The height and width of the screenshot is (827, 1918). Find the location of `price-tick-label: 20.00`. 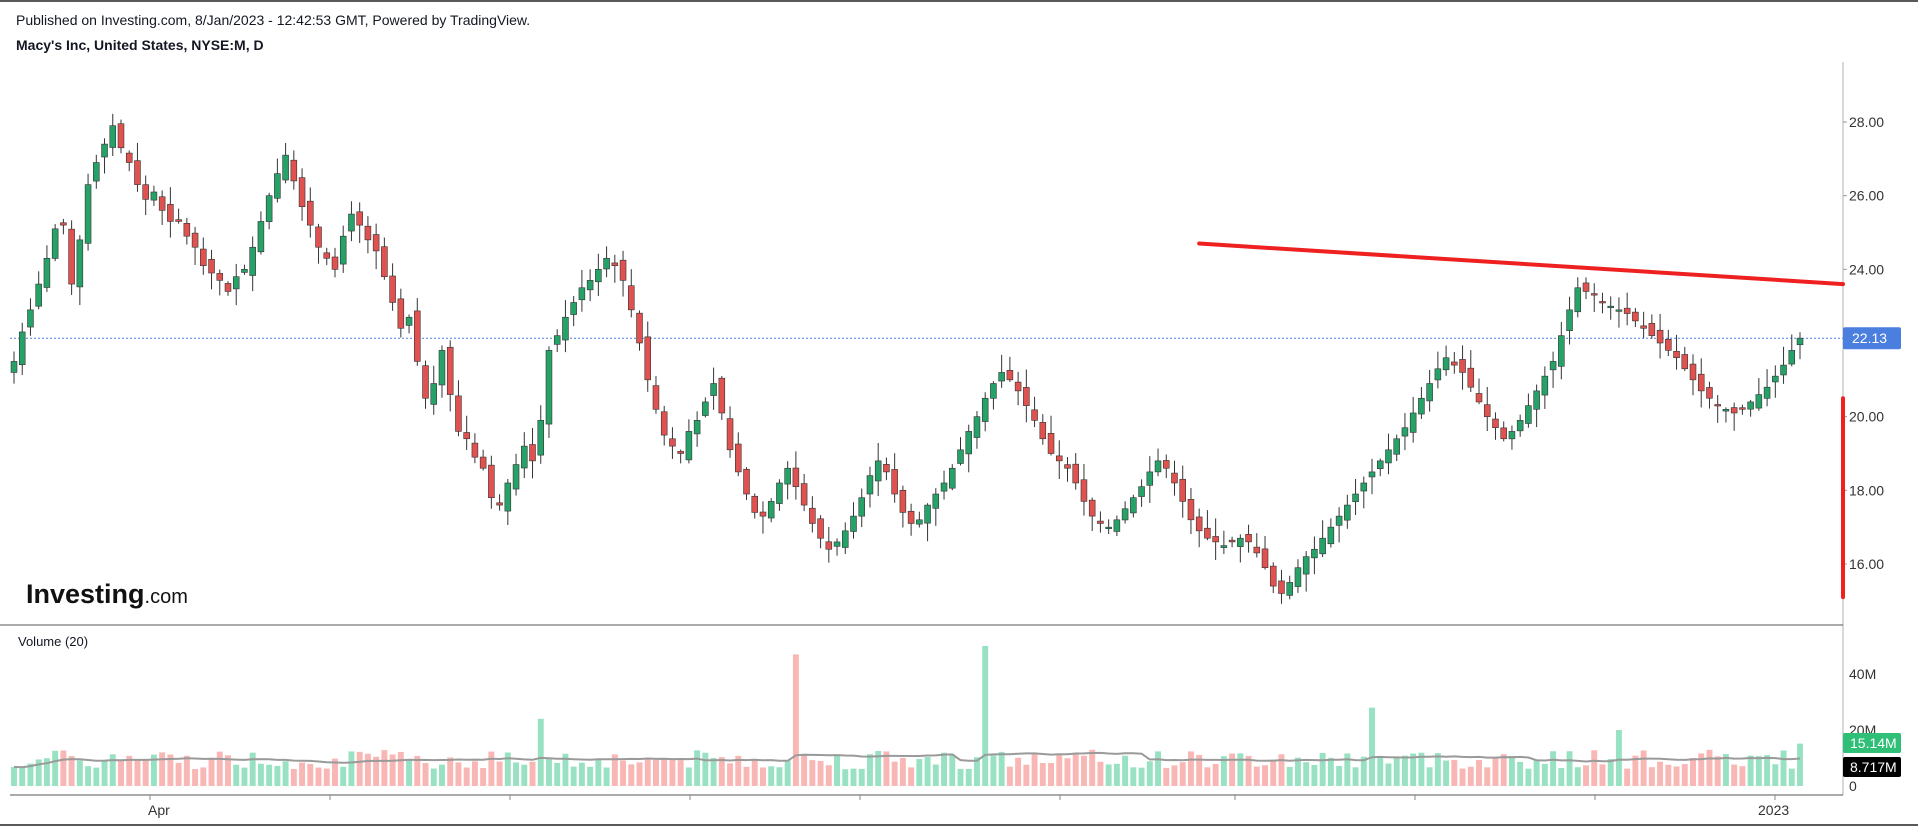

price-tick-label: 20.00 is located at coordinates (1866, 417).